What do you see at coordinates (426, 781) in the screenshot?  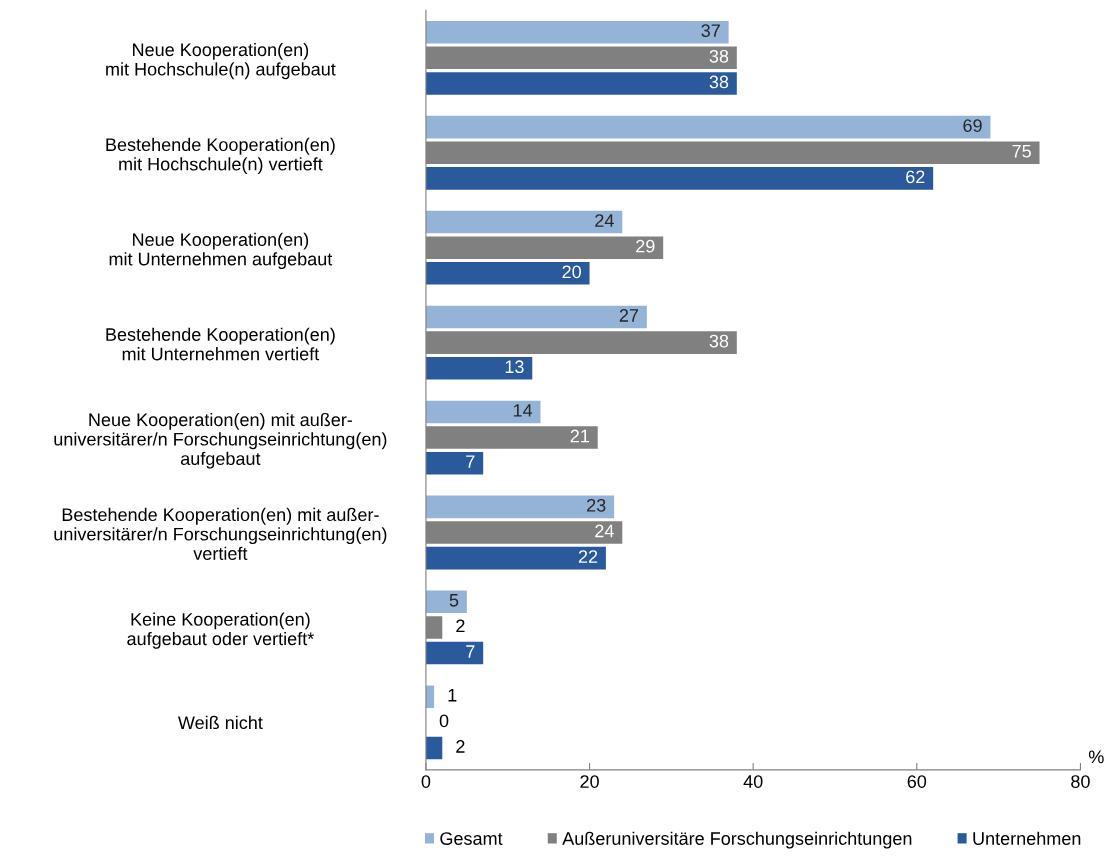 I see `x-tick-label: 0` at bounding box center [426, 781].